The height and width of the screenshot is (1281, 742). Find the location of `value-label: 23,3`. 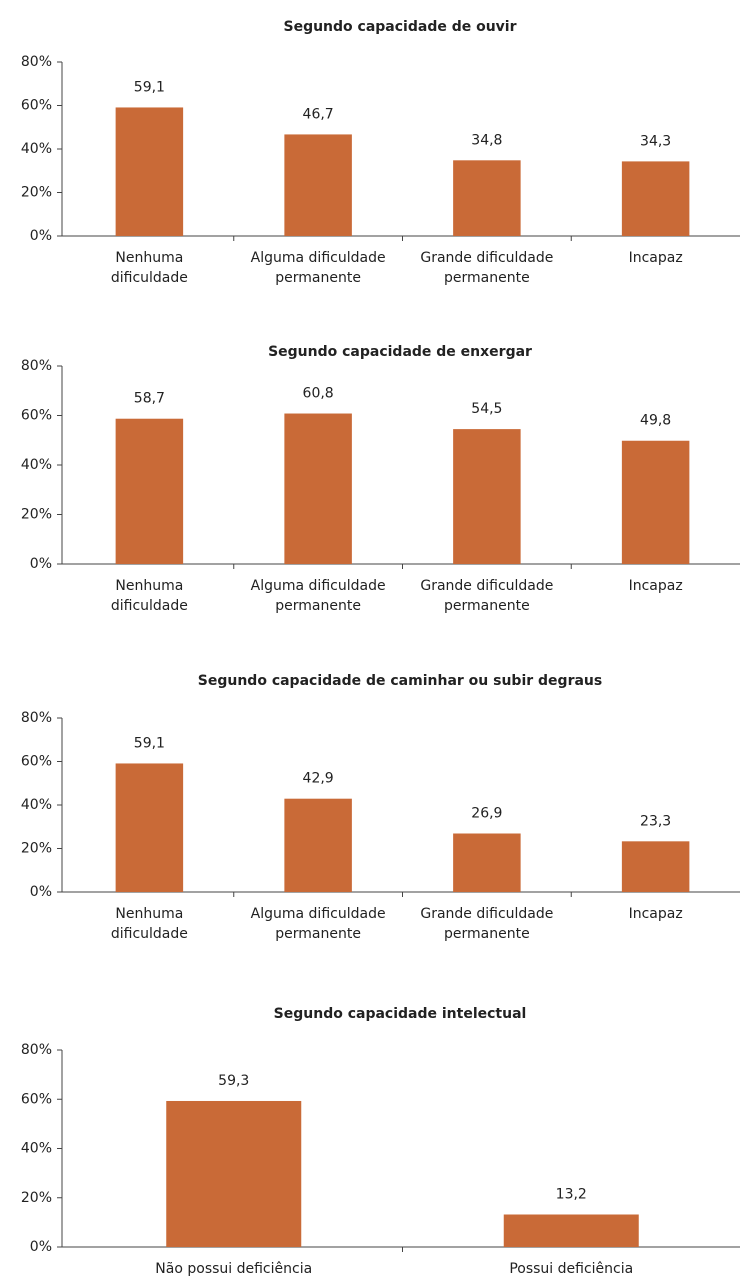

value-label: 23,3 is located at coordinates (655, 821).